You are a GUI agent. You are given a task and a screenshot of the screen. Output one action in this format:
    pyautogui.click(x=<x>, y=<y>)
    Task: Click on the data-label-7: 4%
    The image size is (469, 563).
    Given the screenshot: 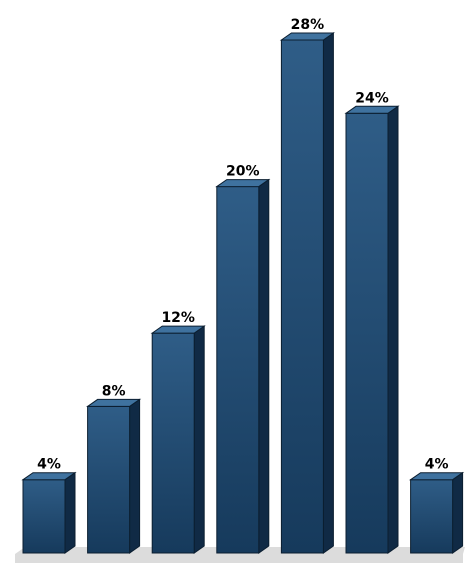 What is the action you would take?
    pyautogui.click(x=437, y=465)
    